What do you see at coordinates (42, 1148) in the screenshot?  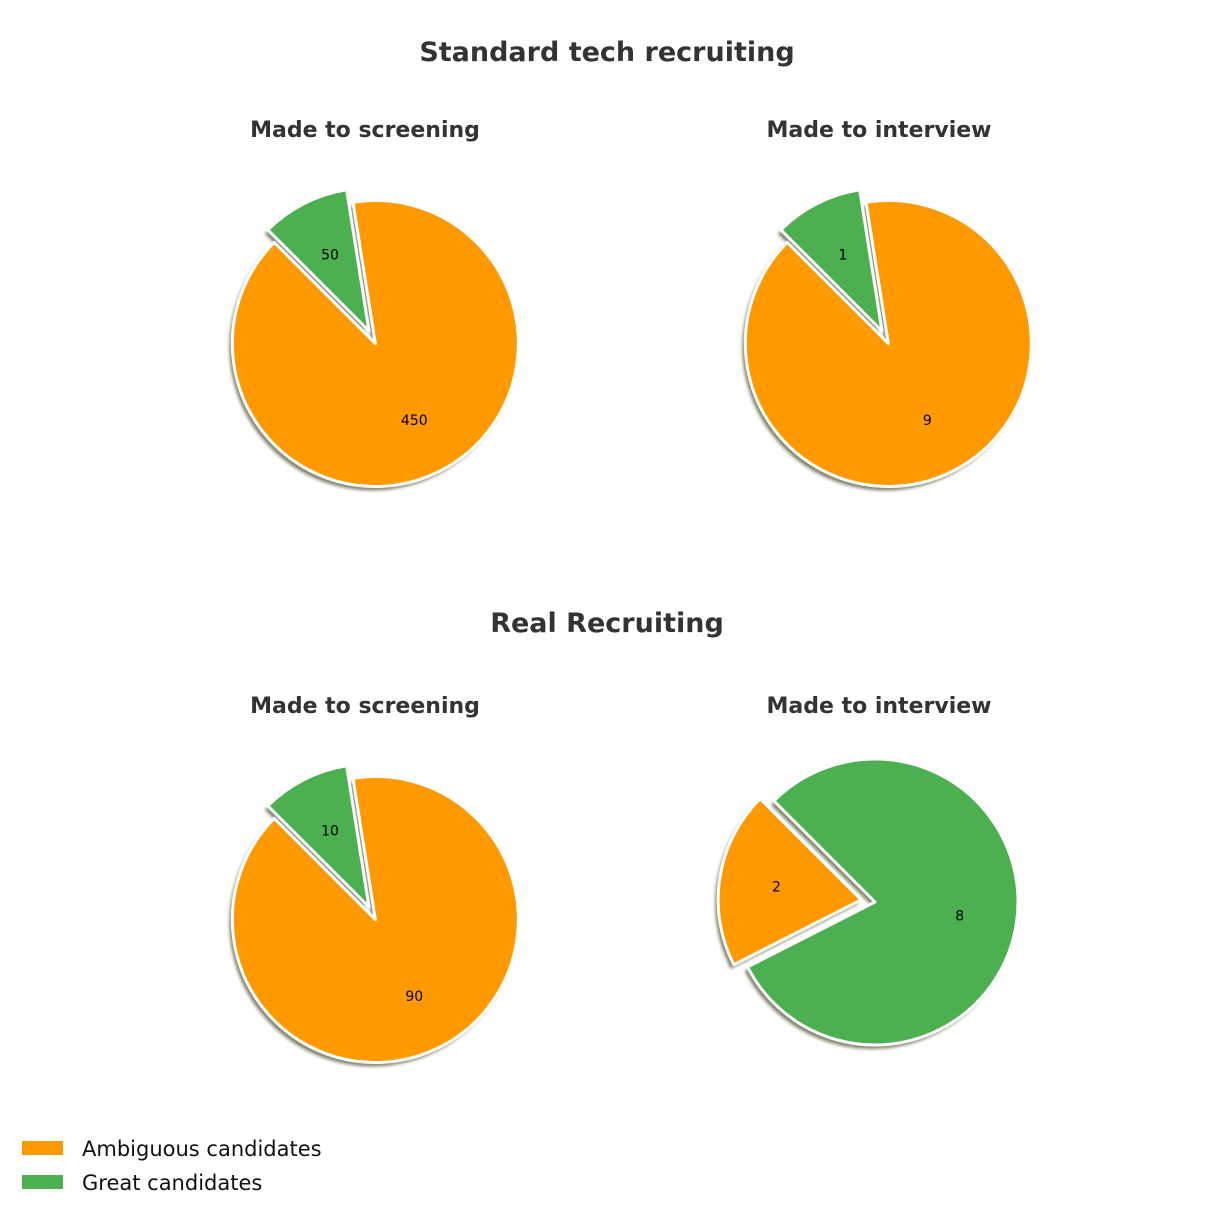 I see `legend-swatch-ambiguous` at bounding box center [42, 1148].